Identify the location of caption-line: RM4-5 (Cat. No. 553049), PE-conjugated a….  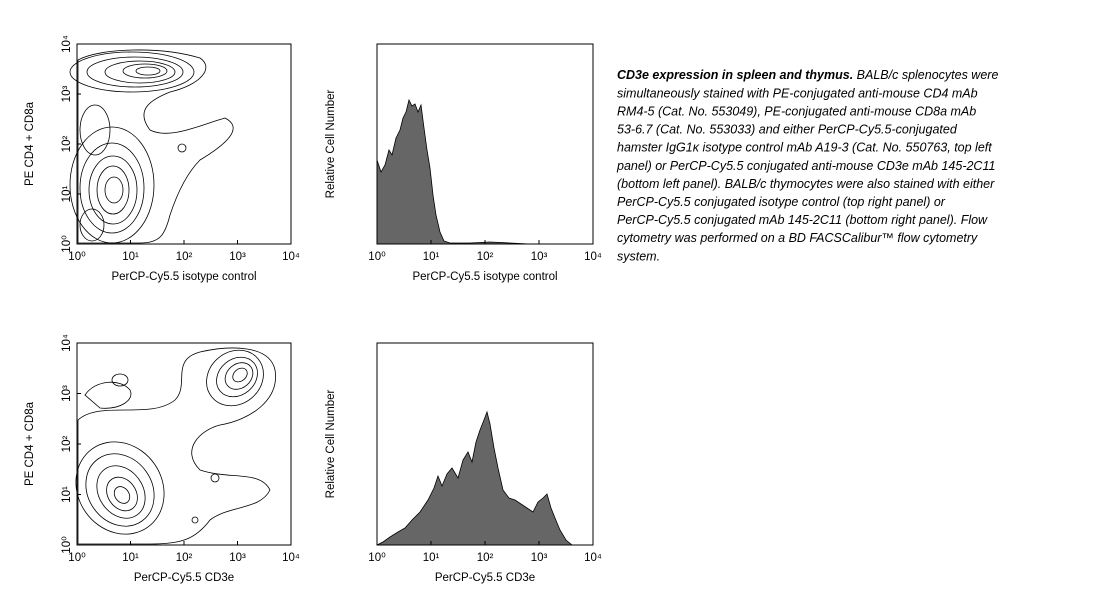
(796, 111).